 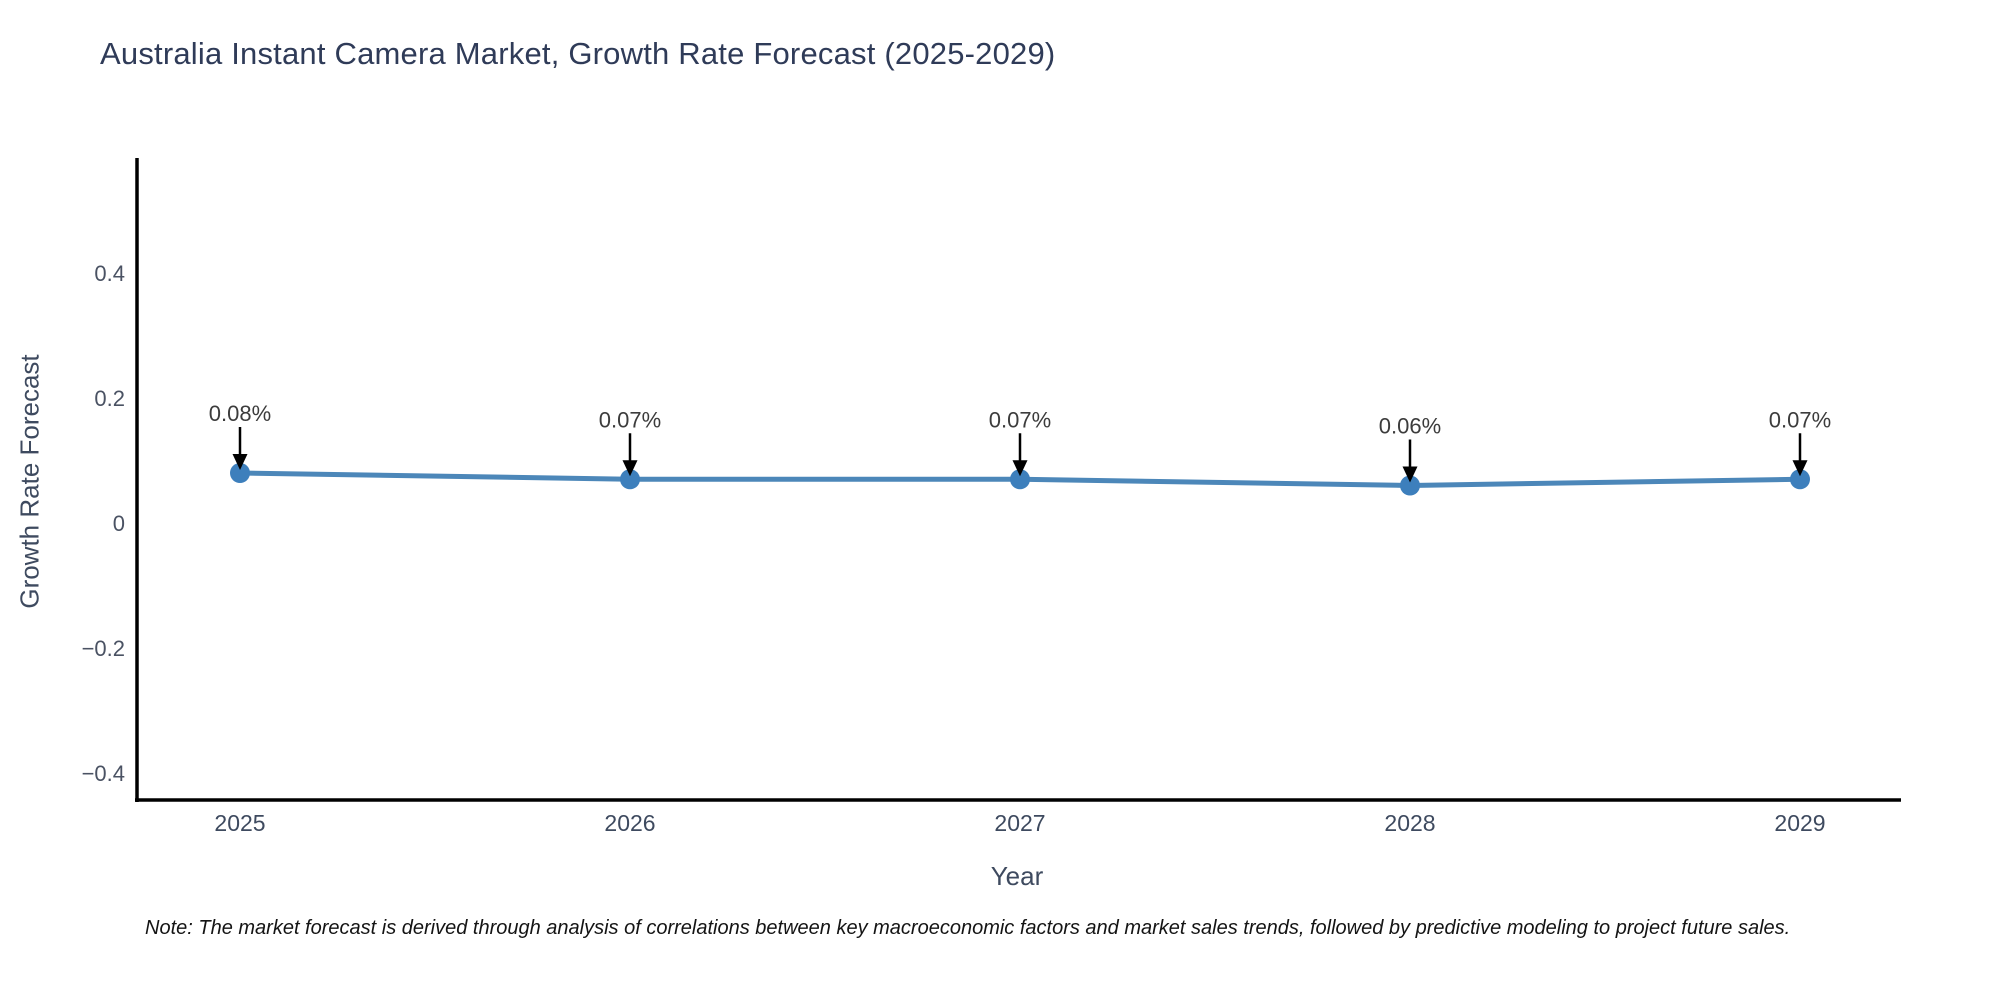 I want to click on y-tick-label: −0.4, so click(x=103, y=773).